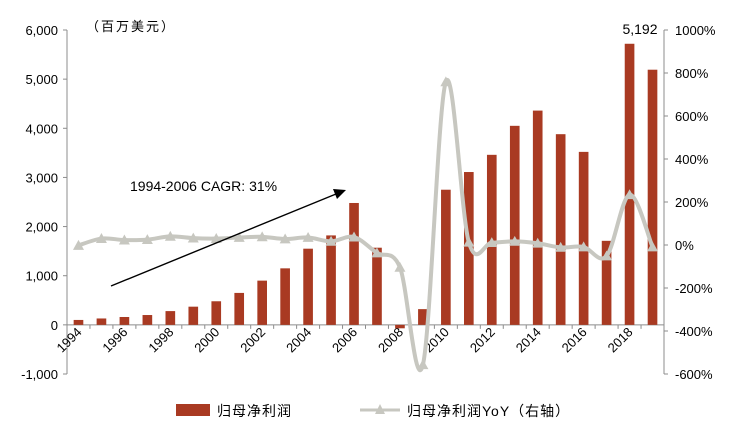 The height and width of the screenshot is (445, 740). I want to click on bar-2003, so click(285, 296).